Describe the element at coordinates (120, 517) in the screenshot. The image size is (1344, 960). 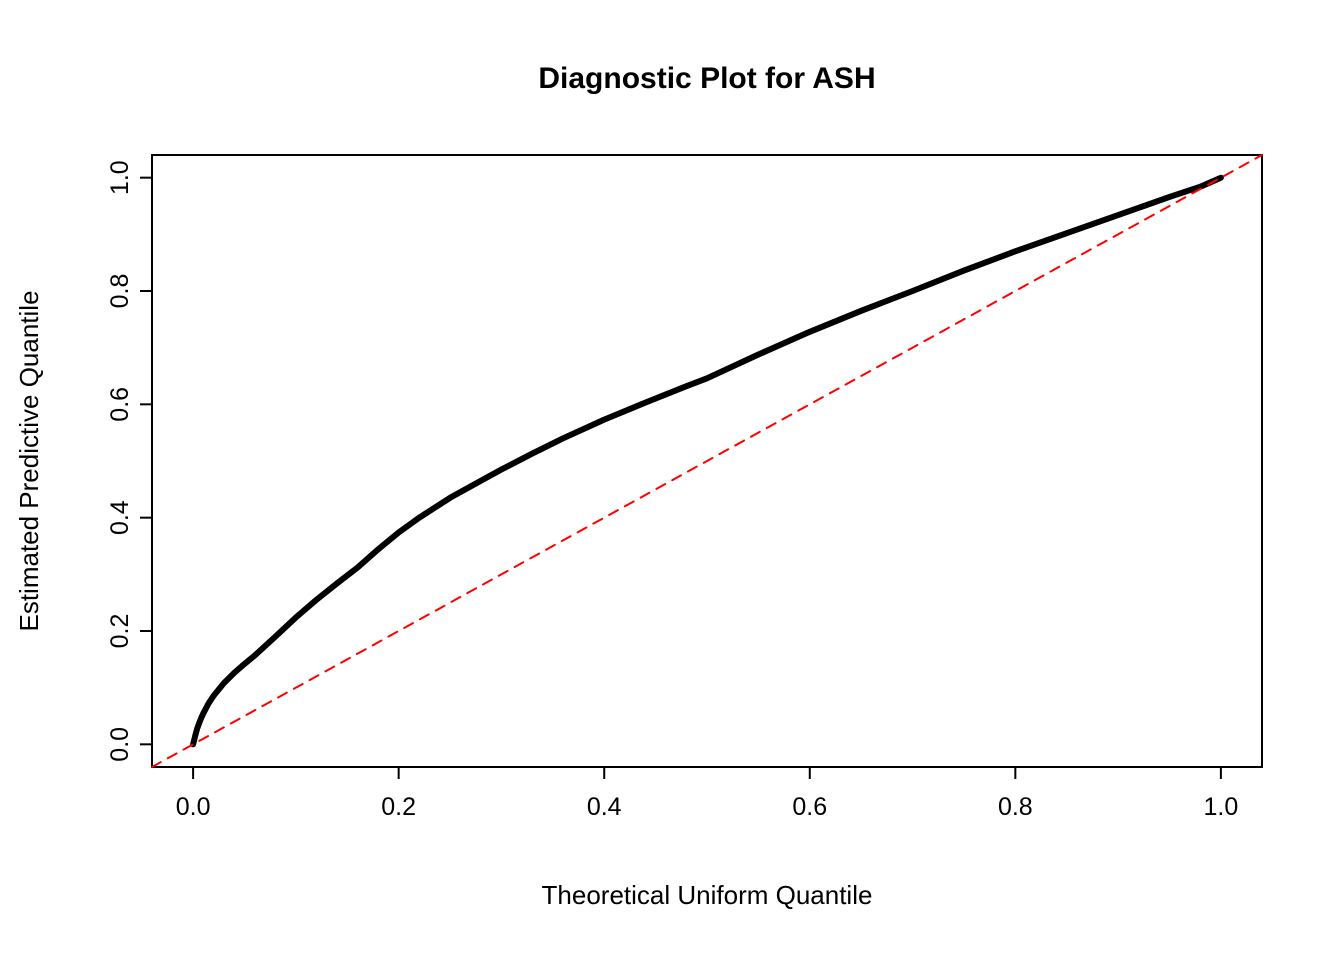
I see `y-tick-label: 0.4` at that location.